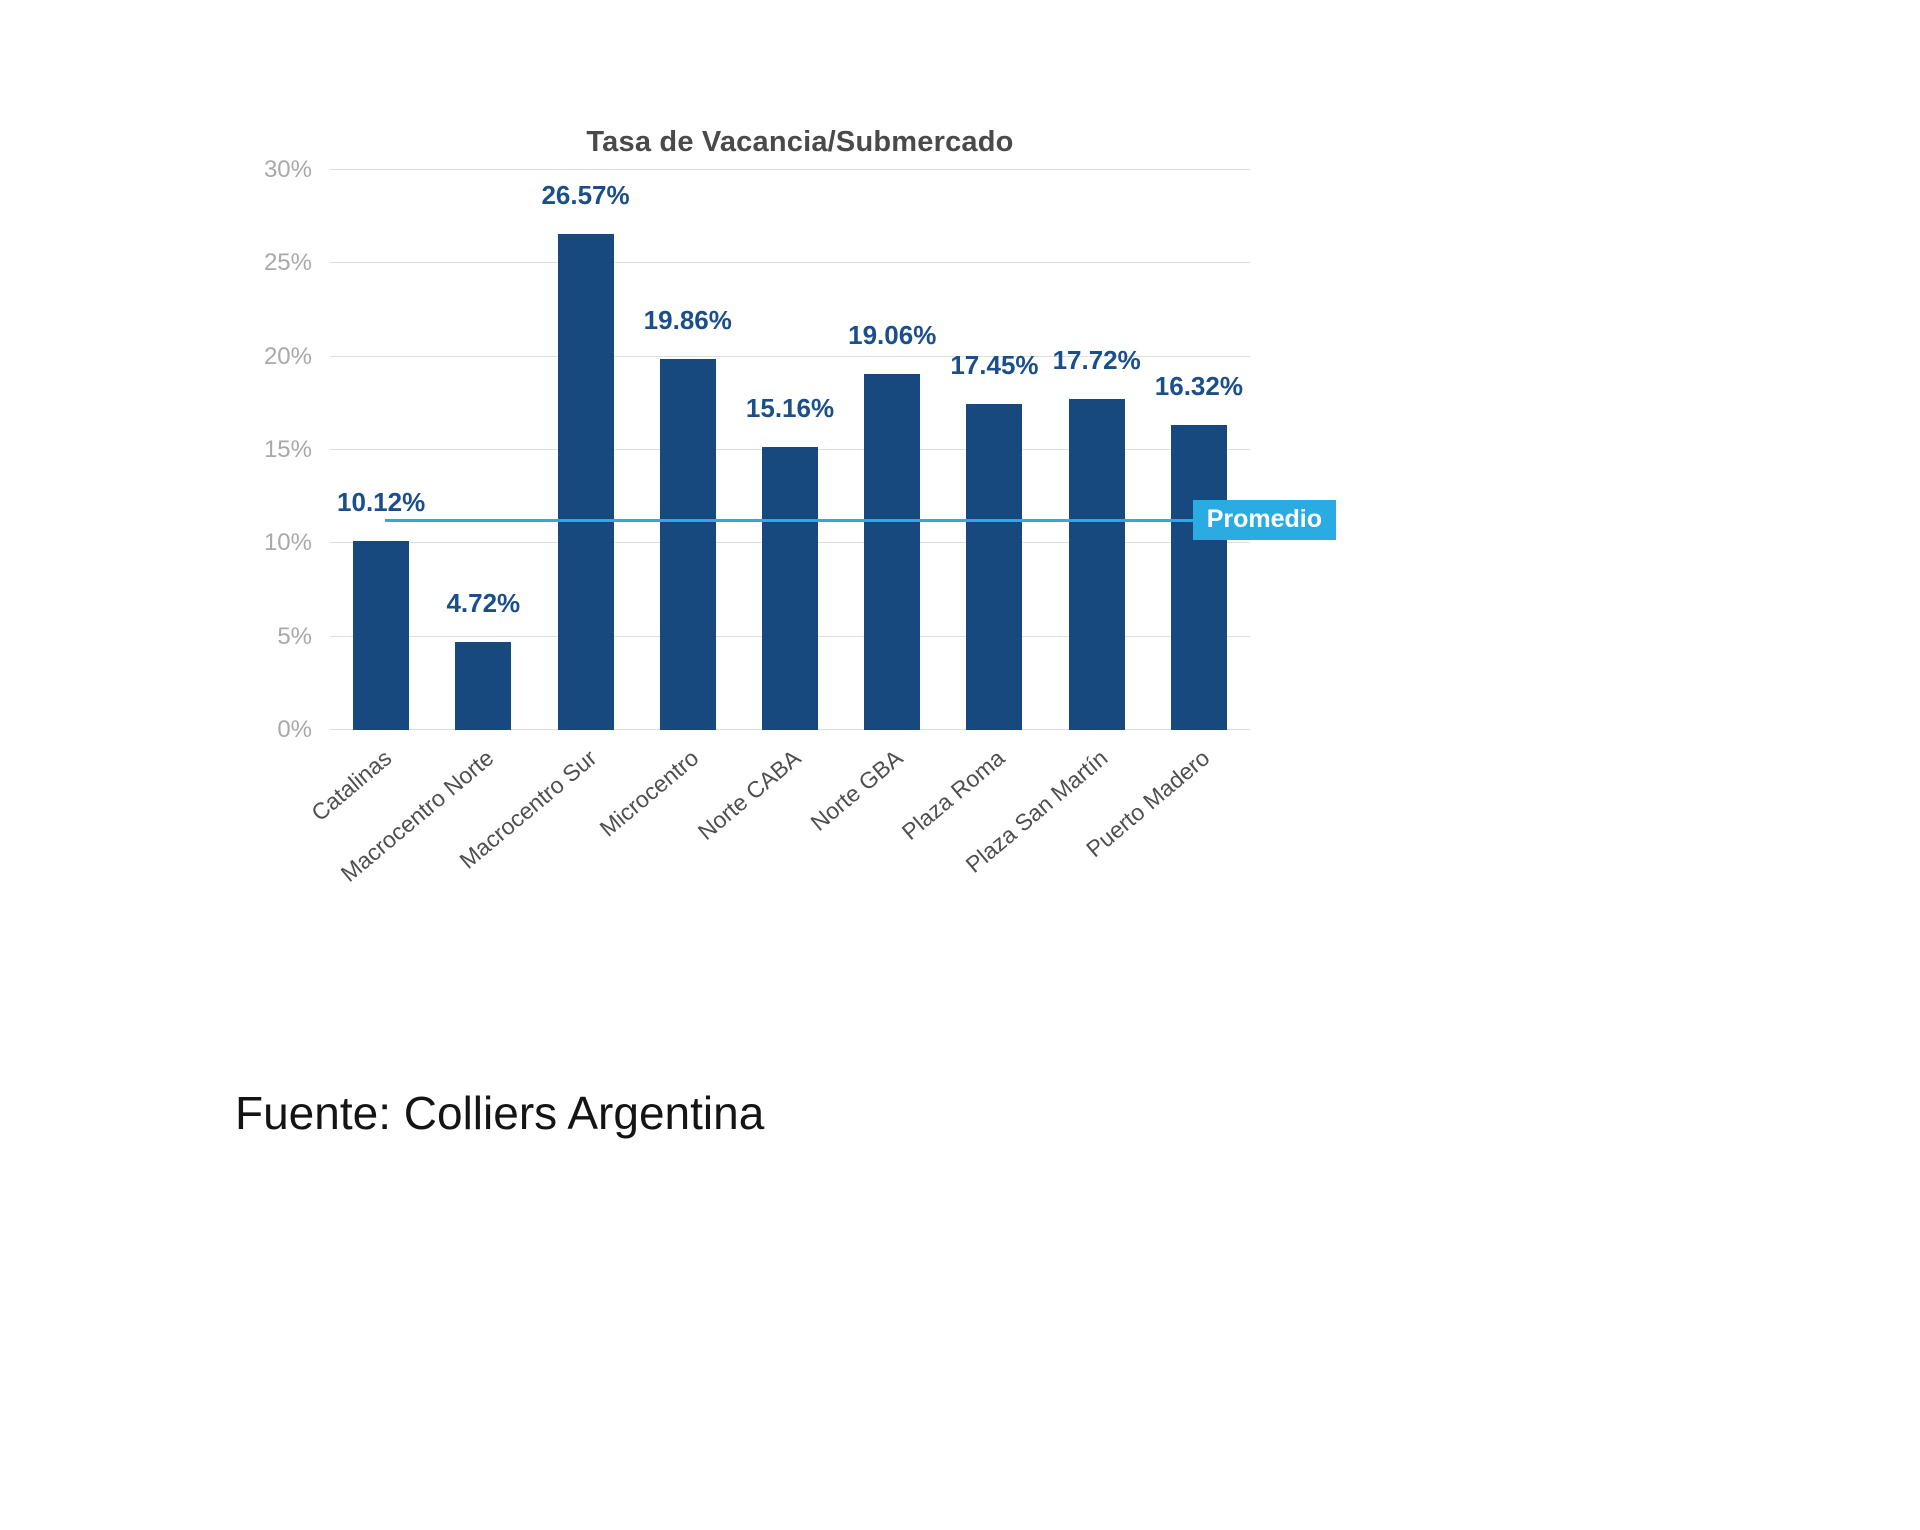 The width and height of the screenshot is (1920, 1530). Describe the element at coordinates (585, 195) in the screenshot. I see `bar-value-label: 26.57%` at that location.